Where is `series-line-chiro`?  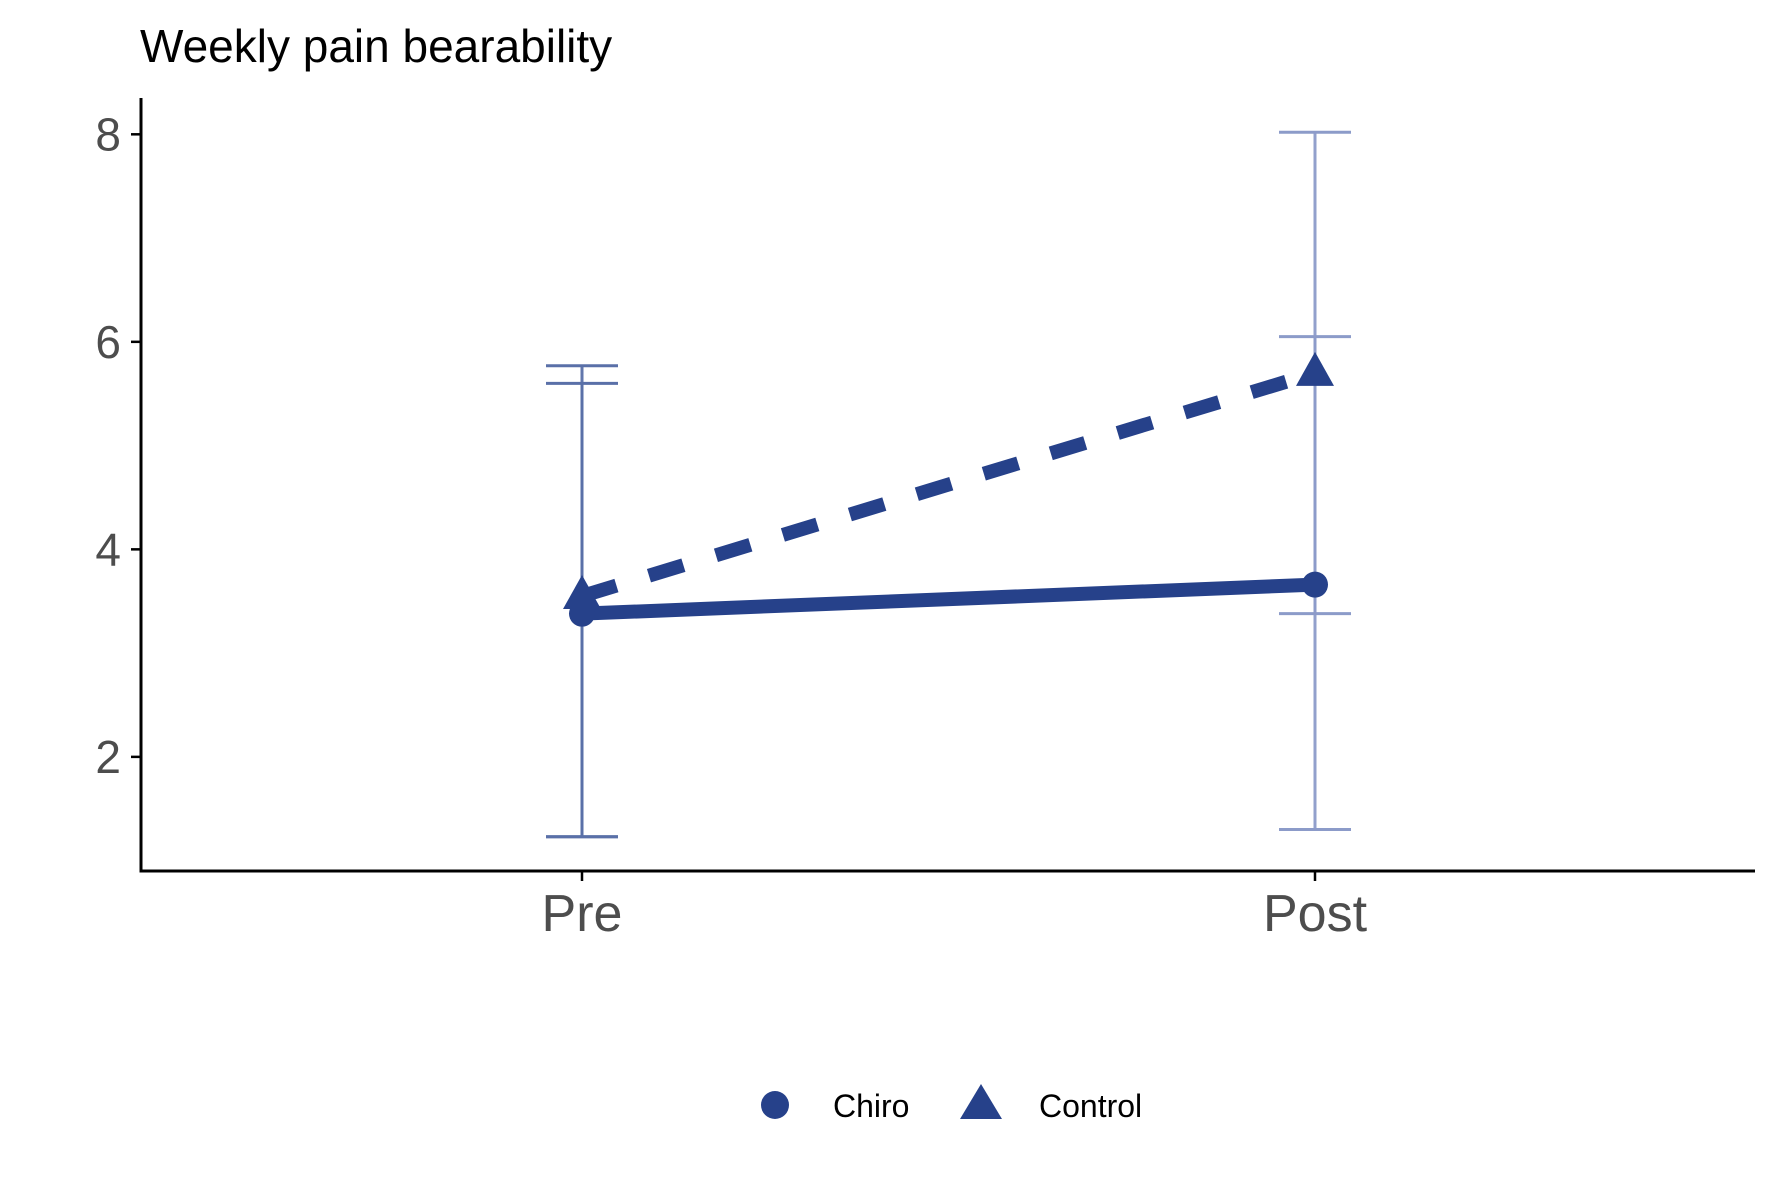 series-line-chiro is located at coordinates (948, 599).